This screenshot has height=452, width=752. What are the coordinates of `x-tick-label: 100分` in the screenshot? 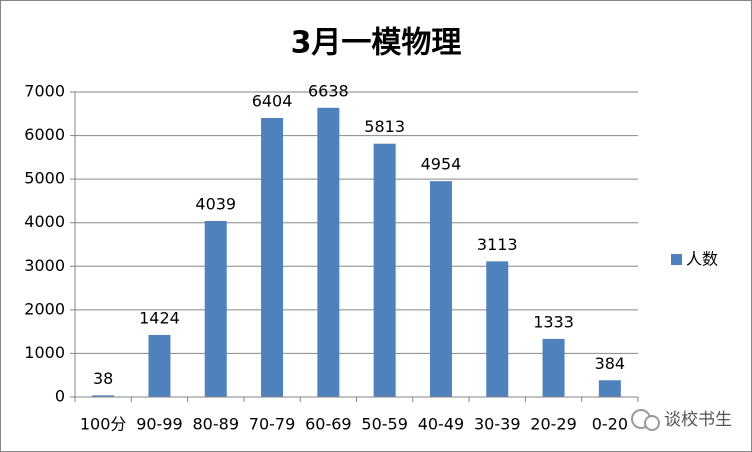 It's located at (103, 424).